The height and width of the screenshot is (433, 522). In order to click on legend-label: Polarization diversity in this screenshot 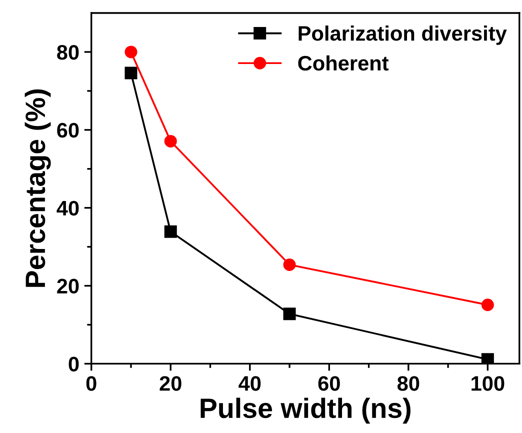, I will do `click(402, 35)`.